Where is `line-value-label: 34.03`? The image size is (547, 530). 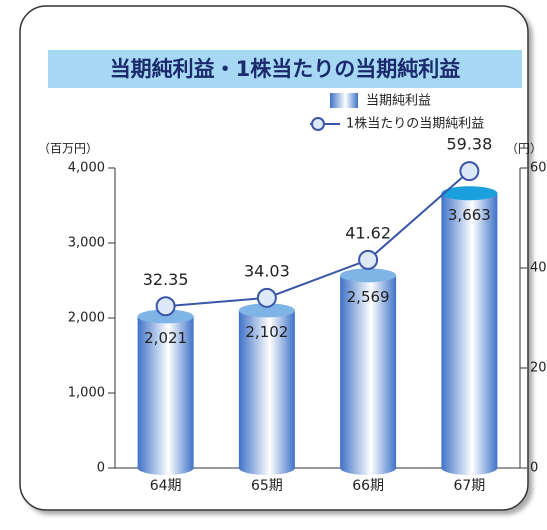
line-value-label: 34.03 is located at coordinates (267, 270).